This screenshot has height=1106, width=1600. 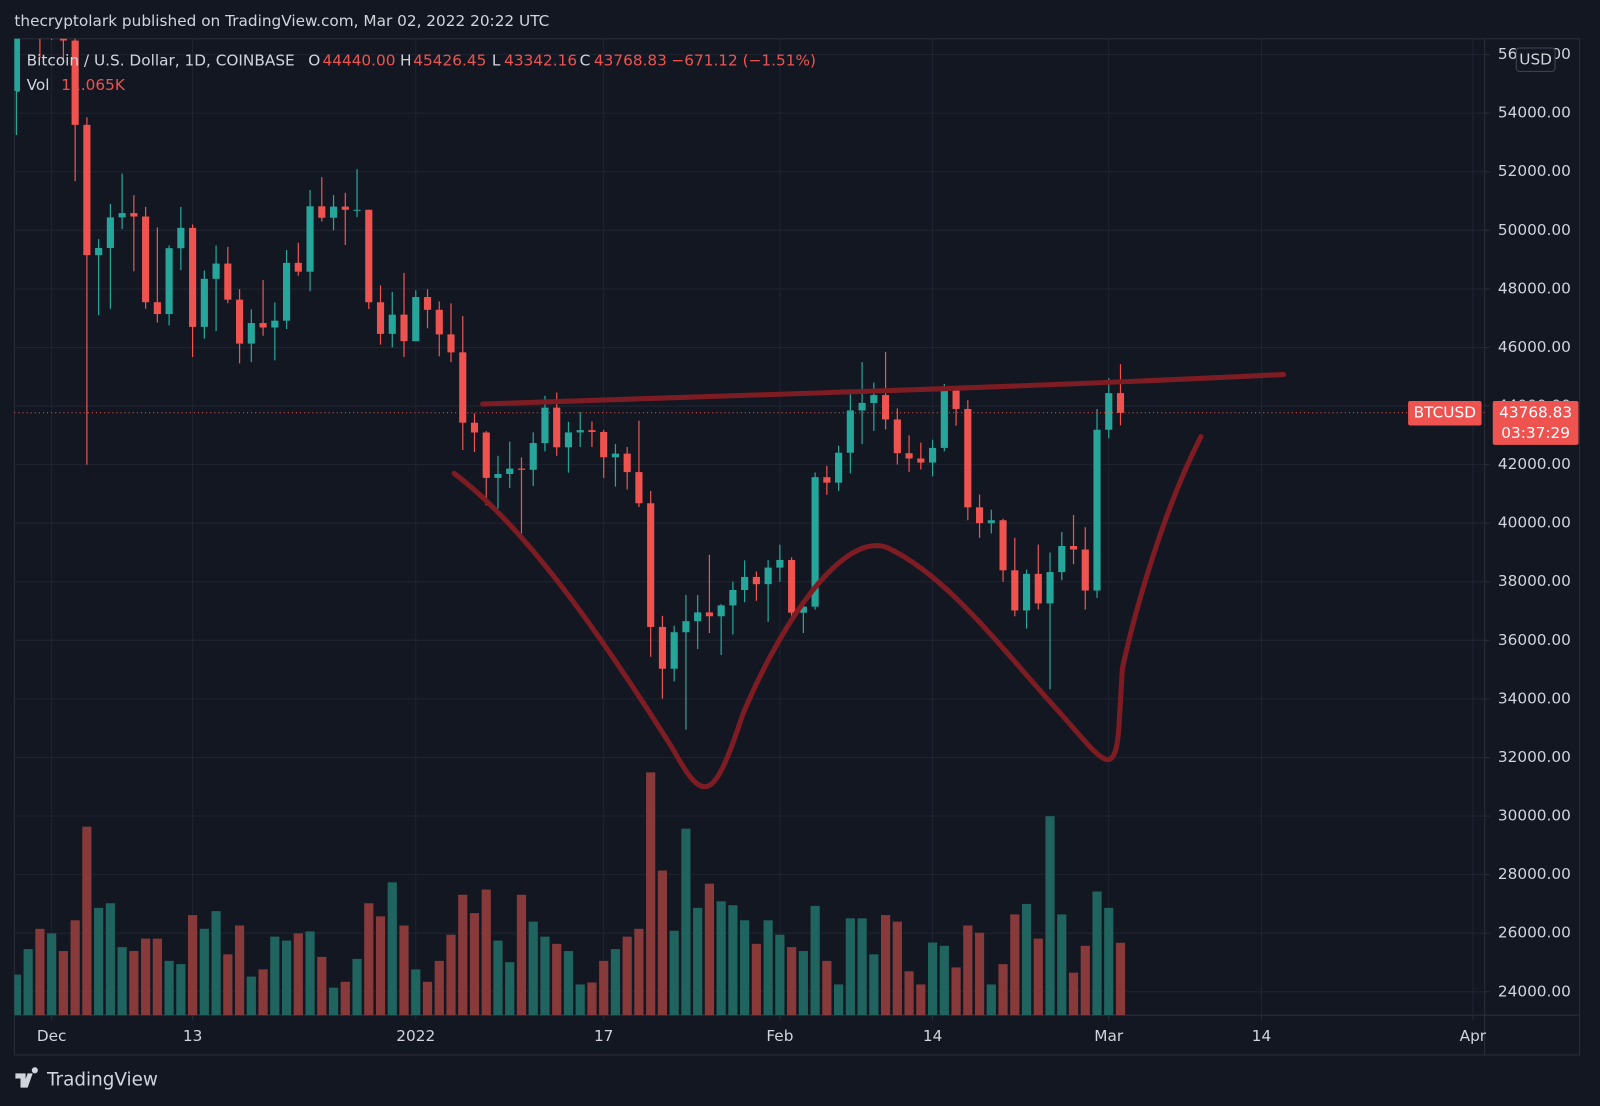 I want to click on y-tick-label: 26000.00, so click(x=1534, y=933).